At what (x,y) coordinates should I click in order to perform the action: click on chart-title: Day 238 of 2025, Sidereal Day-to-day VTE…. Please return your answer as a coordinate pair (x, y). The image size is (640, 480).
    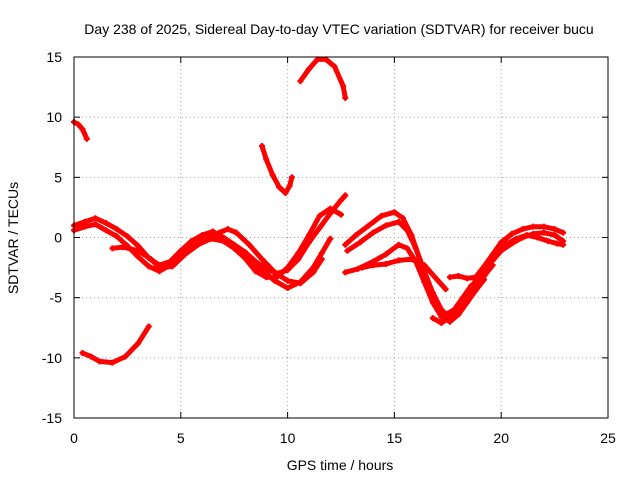
    Looking at the image, I should click on (338, 29).